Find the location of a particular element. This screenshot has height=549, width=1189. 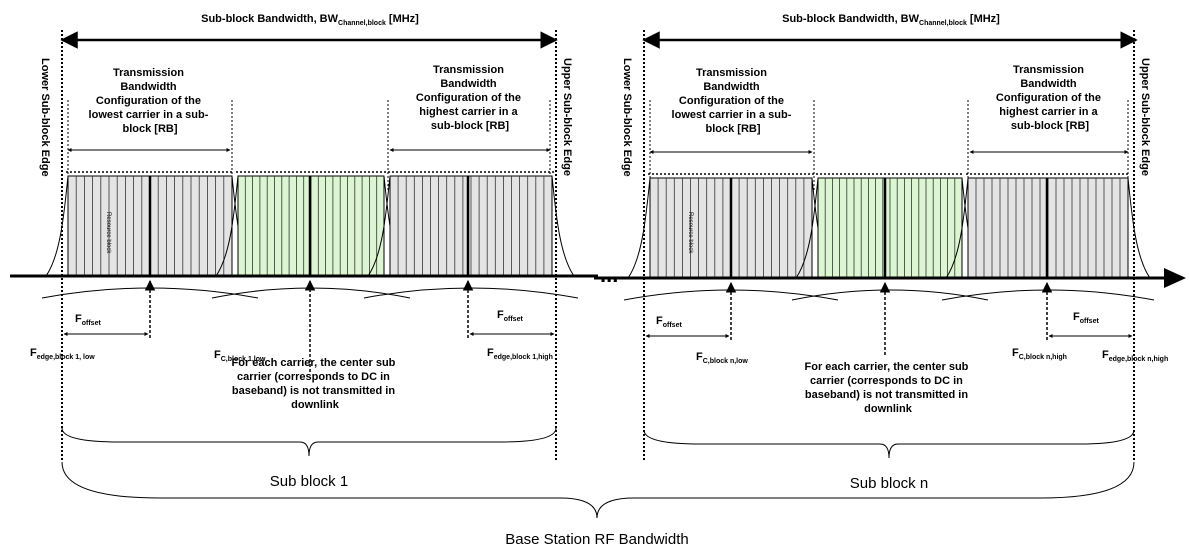

offset-label-na: Foffset is located at coordinates (669, 322).